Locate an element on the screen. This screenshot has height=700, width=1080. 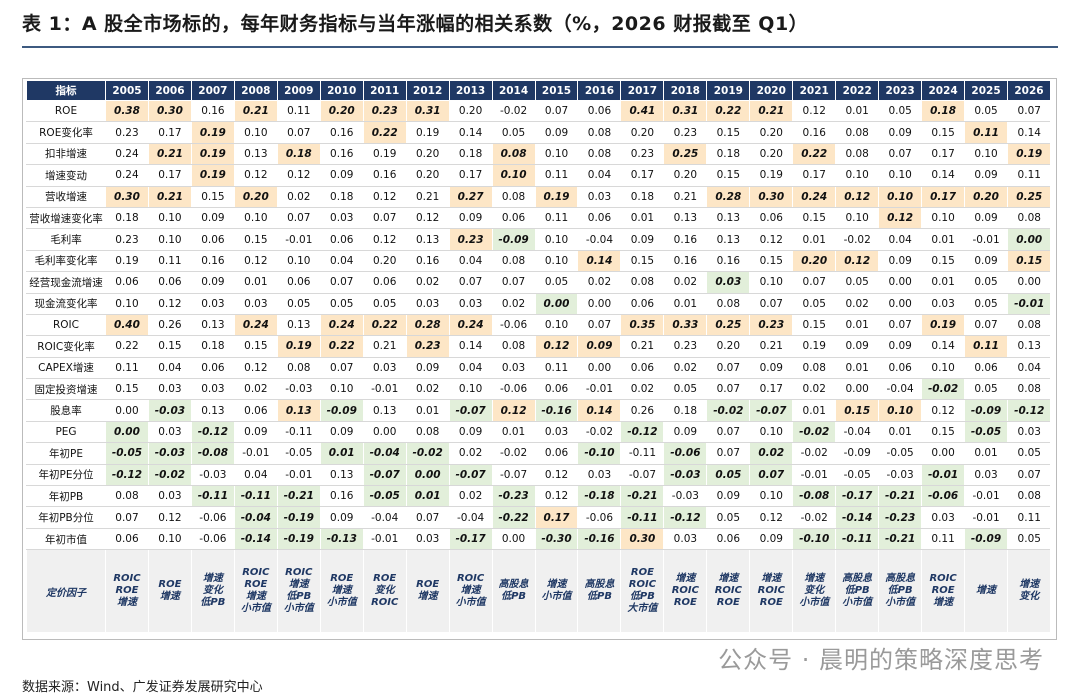
factor-text: 低PB is located at coordinates (900, 591).